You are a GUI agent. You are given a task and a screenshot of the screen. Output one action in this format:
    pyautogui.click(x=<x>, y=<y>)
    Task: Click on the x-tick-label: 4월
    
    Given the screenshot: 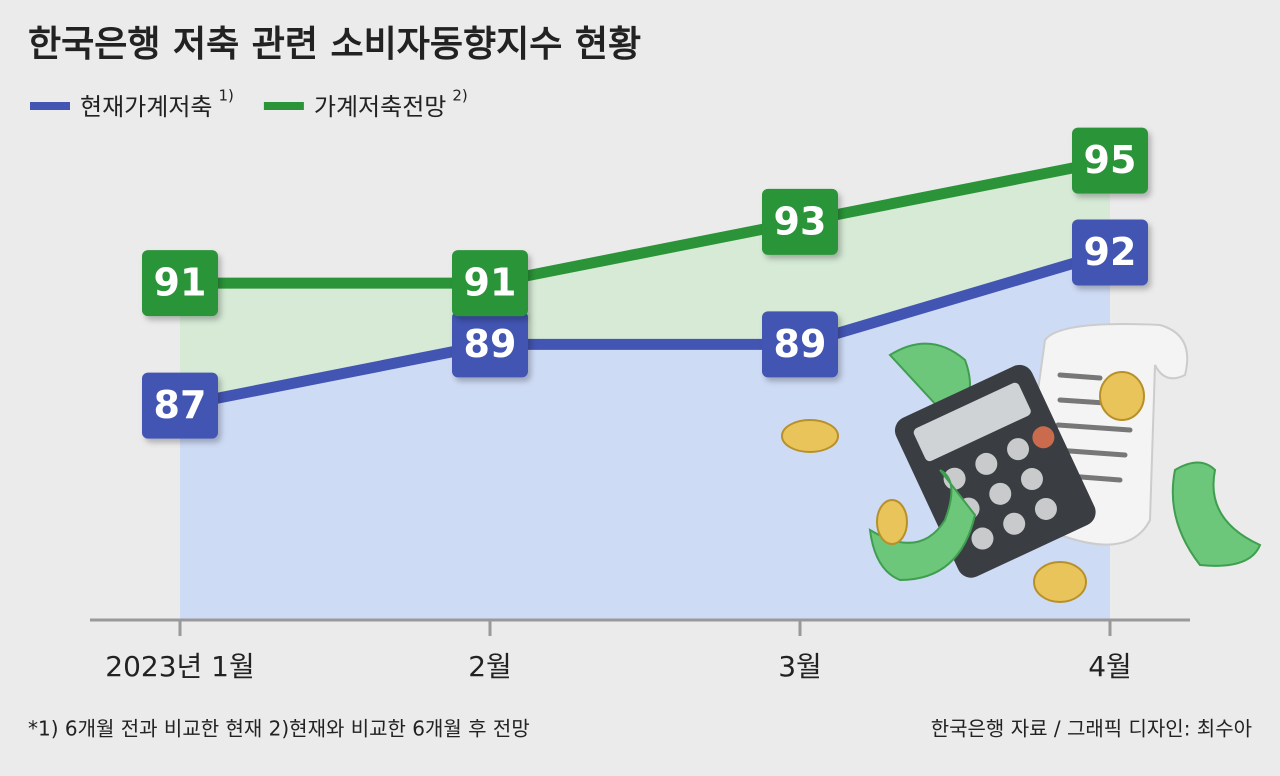 What is the action you would take?
    pyautogui.click(x=1110, y=666)
    